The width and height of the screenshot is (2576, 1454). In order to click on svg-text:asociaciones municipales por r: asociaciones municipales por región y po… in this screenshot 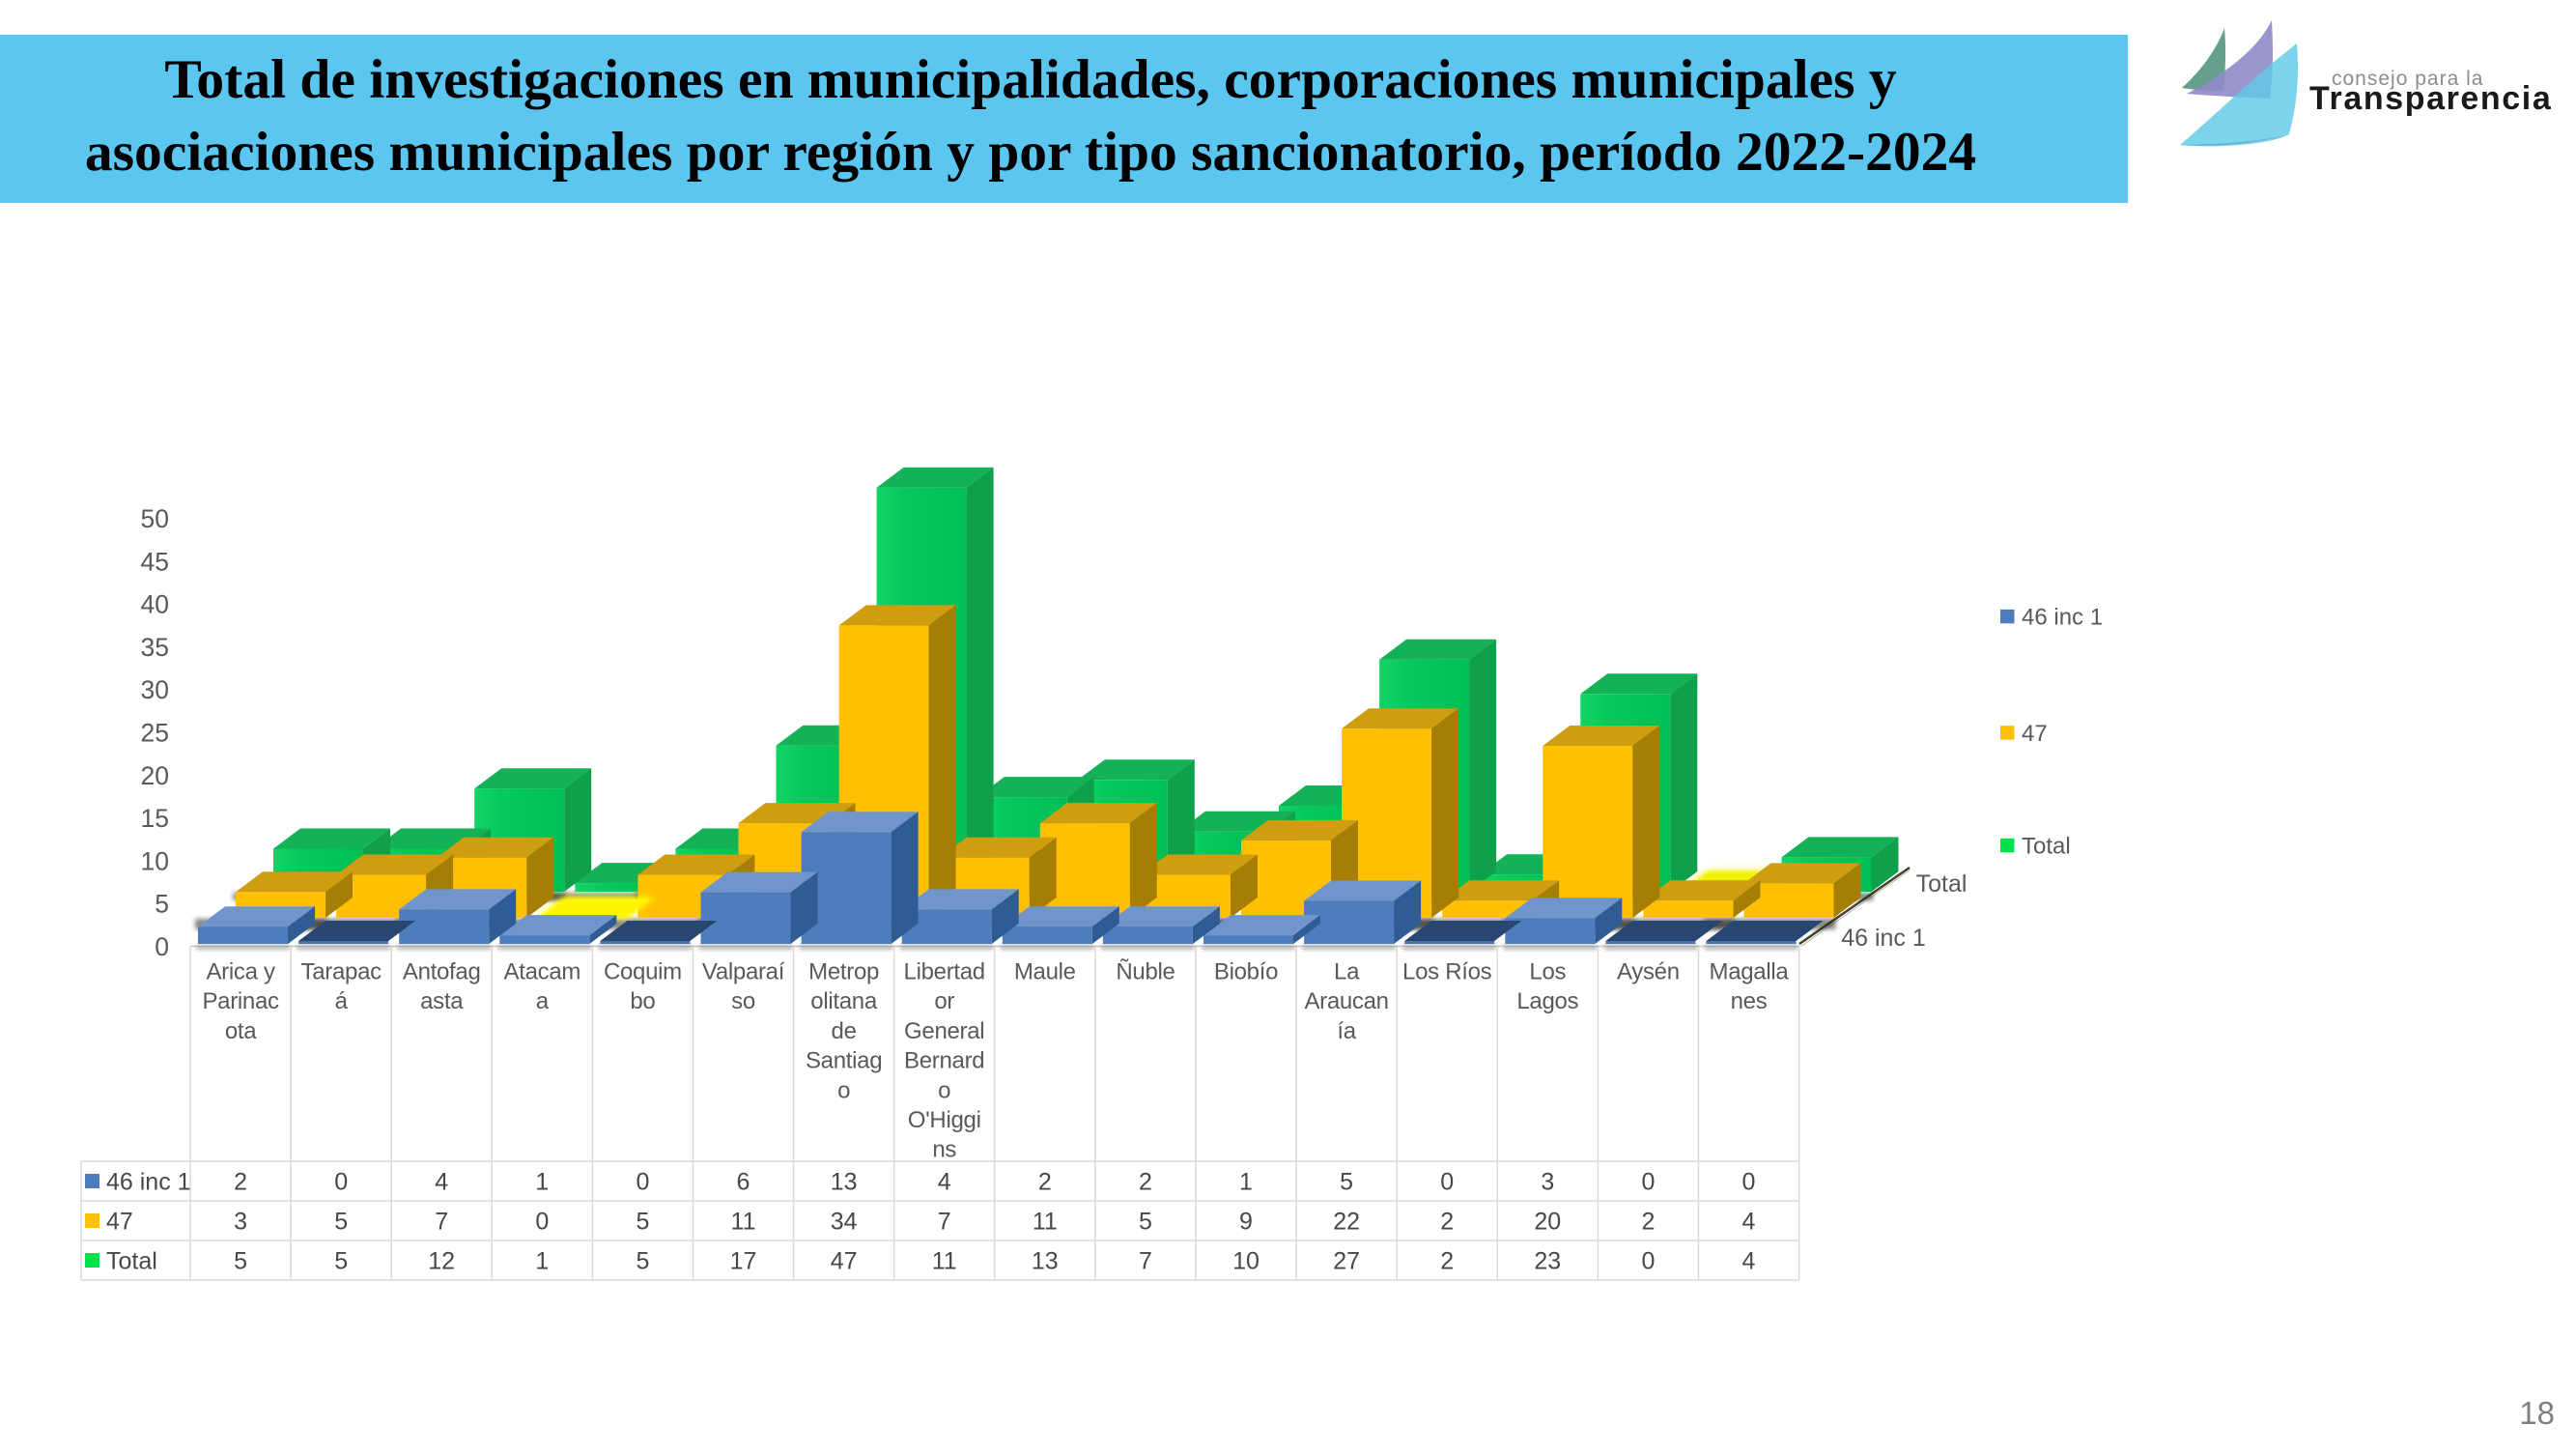, I will do `click(1030, 153)`.